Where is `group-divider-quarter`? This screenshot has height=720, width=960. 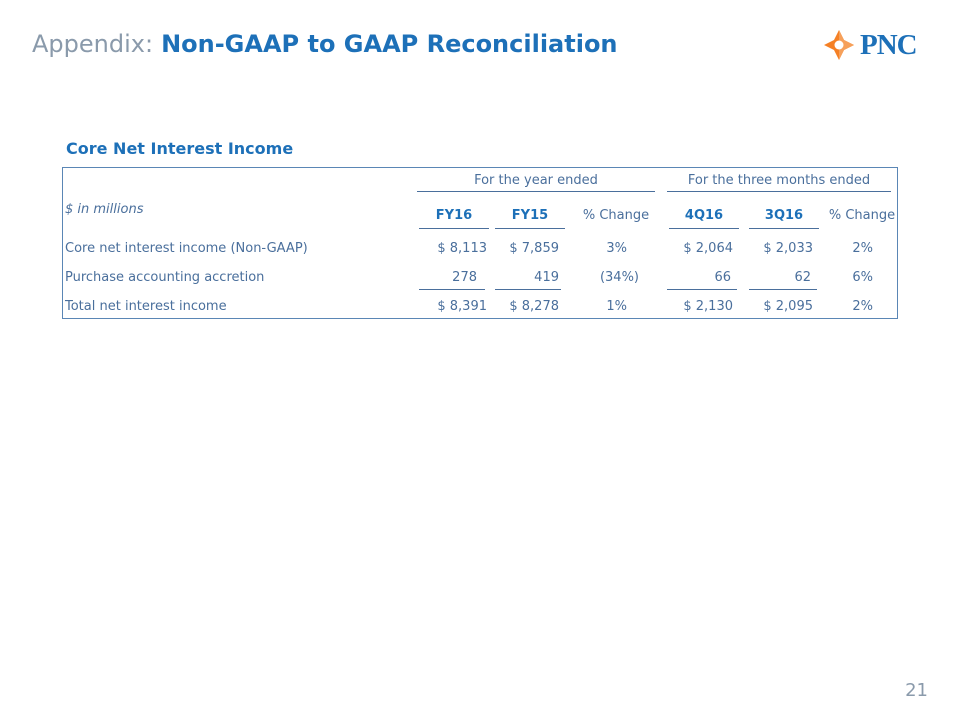
group-divider-quarter is located at coordinates (779, 191).